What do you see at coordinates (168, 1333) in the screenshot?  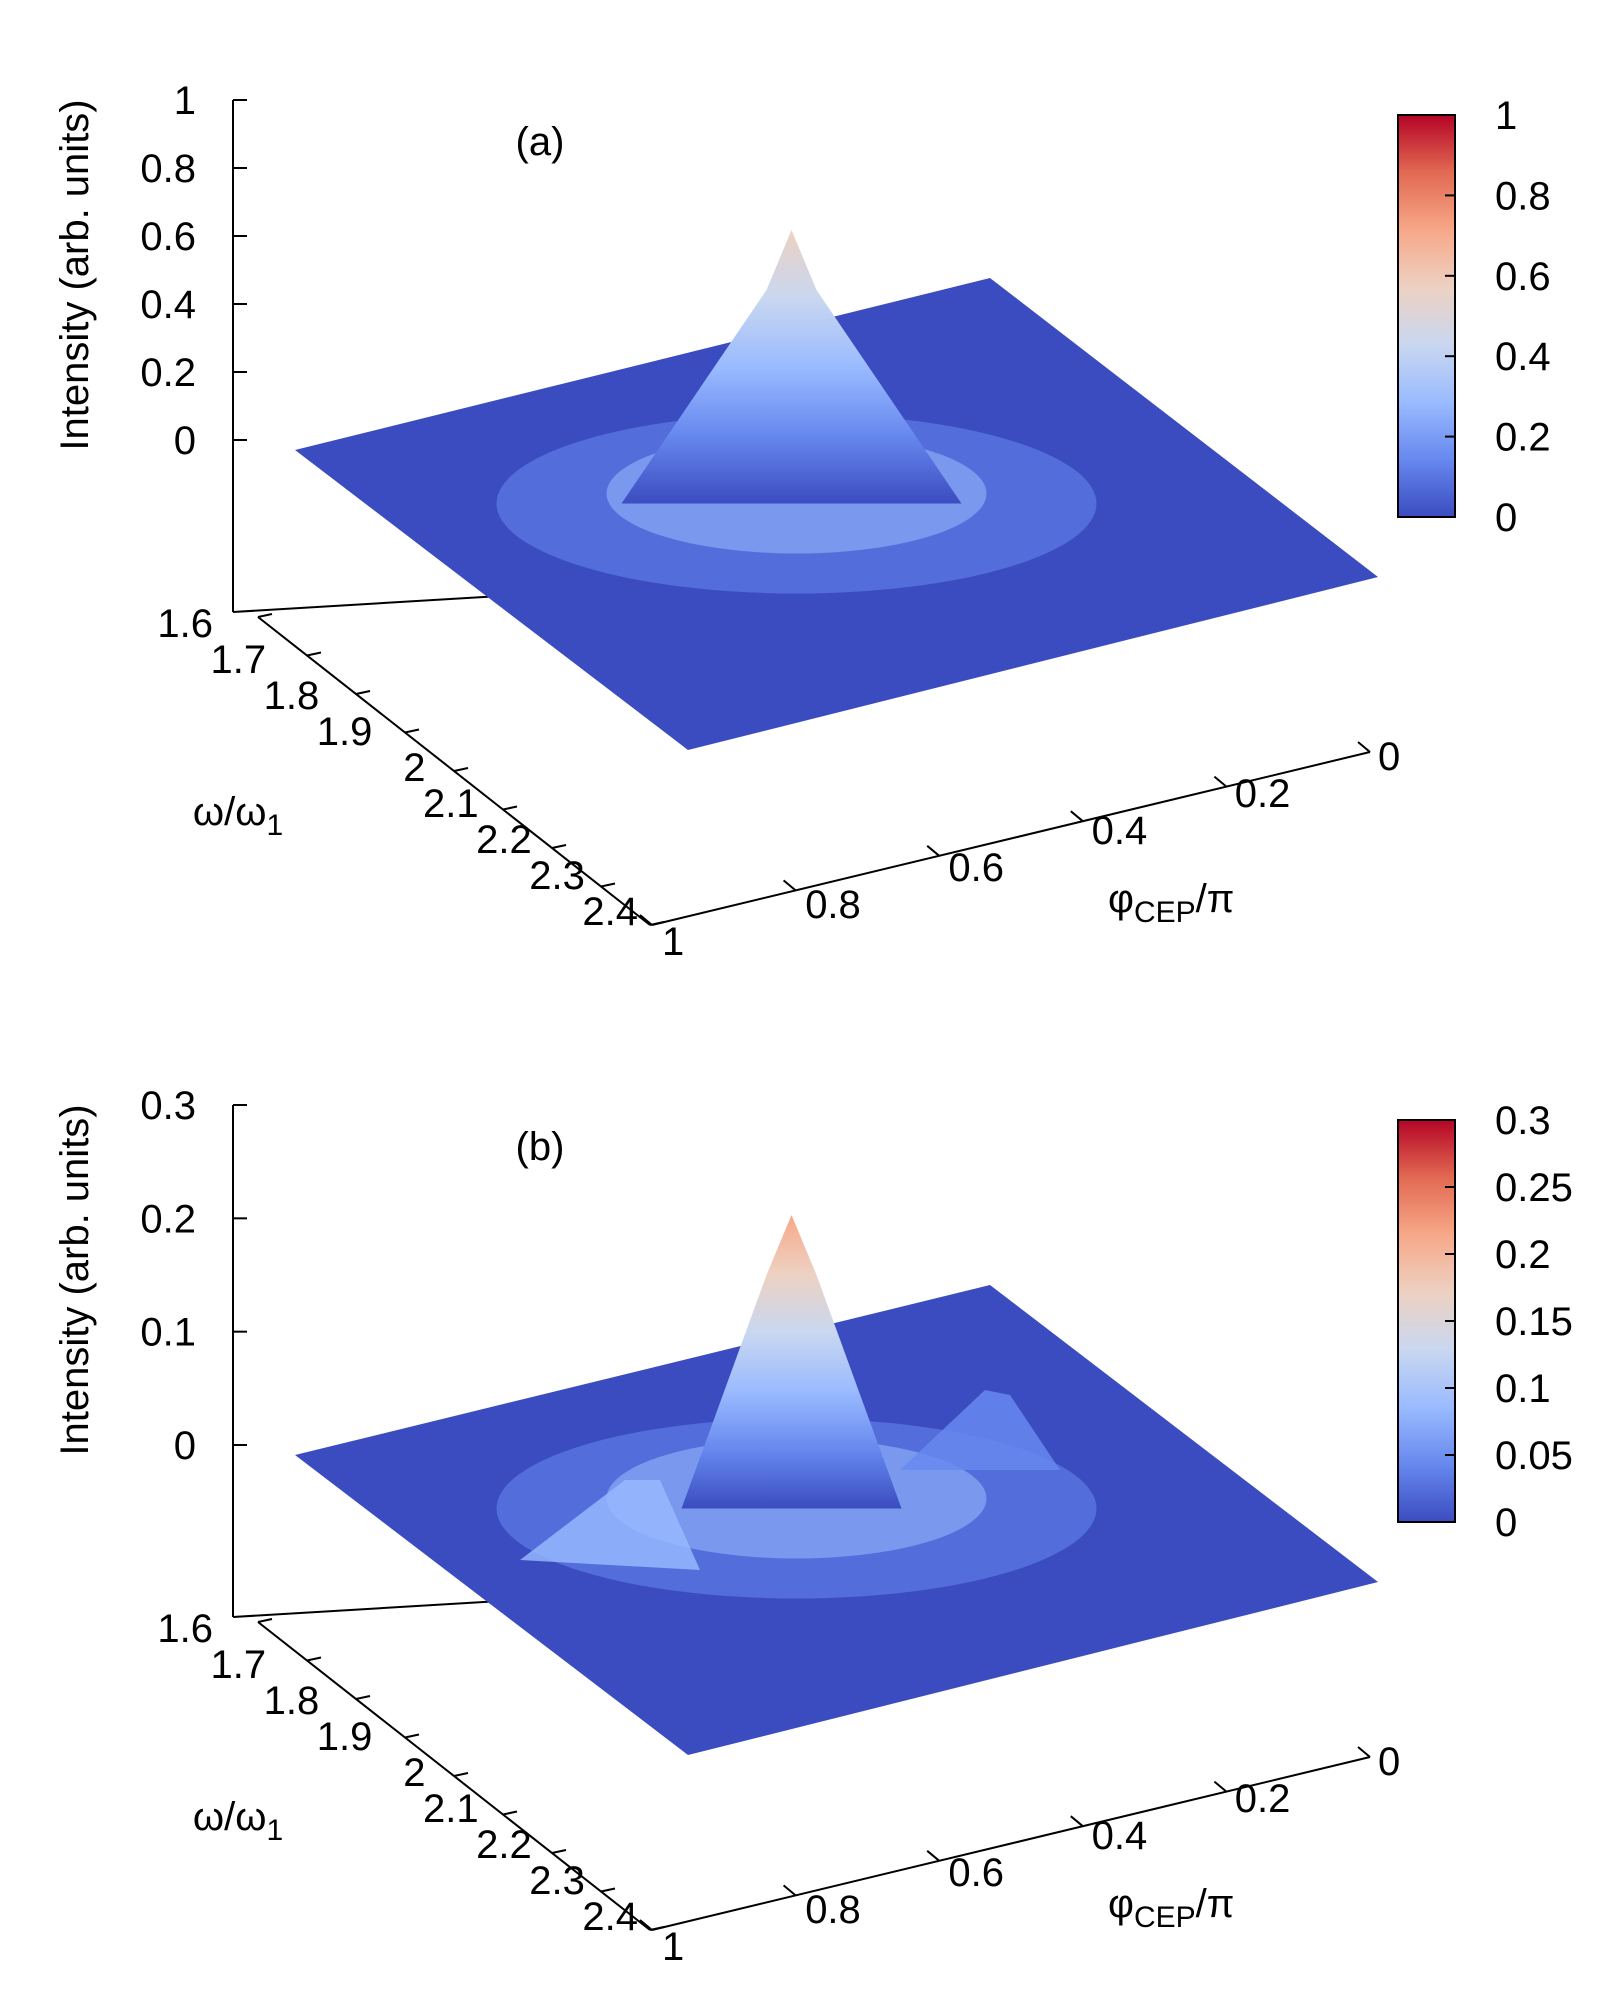 I see `z-tick-label: 0.1` at bounding box center [168, 1333].